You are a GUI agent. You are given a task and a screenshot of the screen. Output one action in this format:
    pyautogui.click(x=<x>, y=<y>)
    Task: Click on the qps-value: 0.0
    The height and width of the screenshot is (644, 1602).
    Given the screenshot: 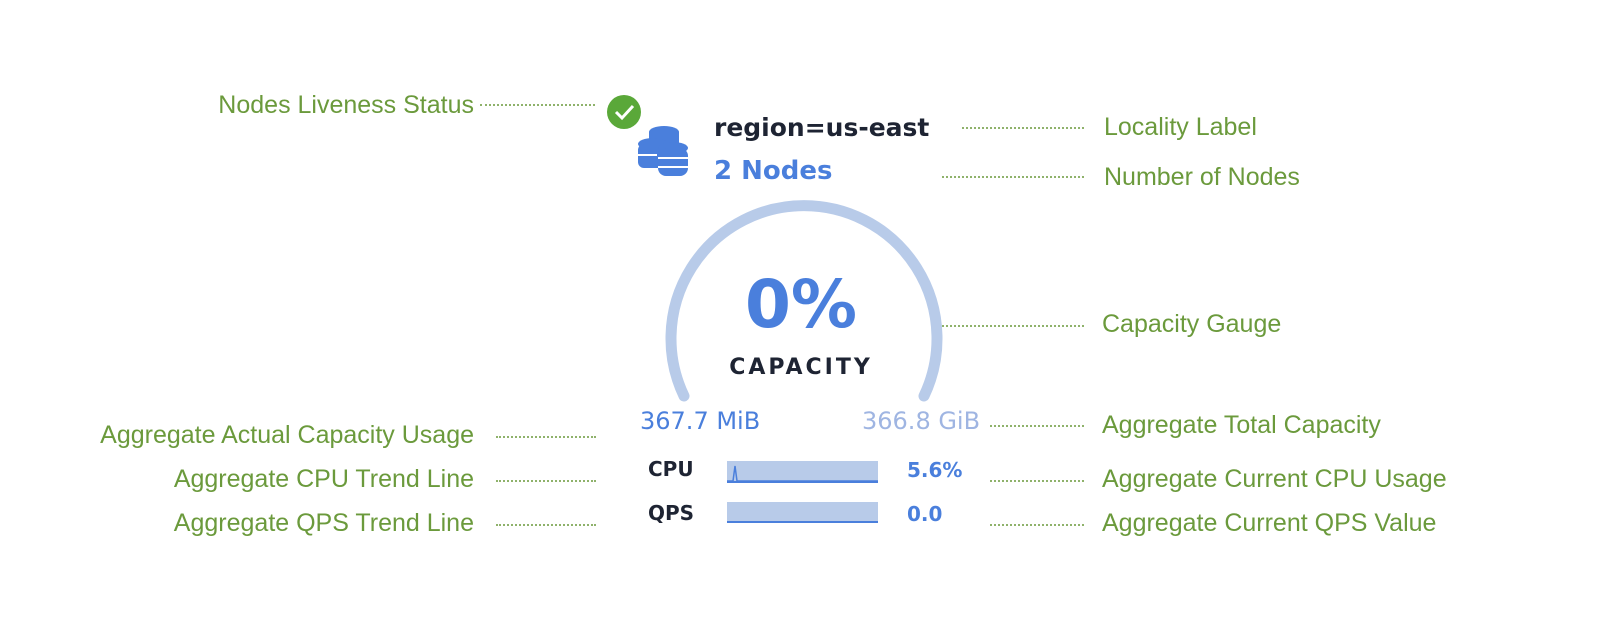 What is the action you would take?
    pyautogui.click(x=925, y=514)
    